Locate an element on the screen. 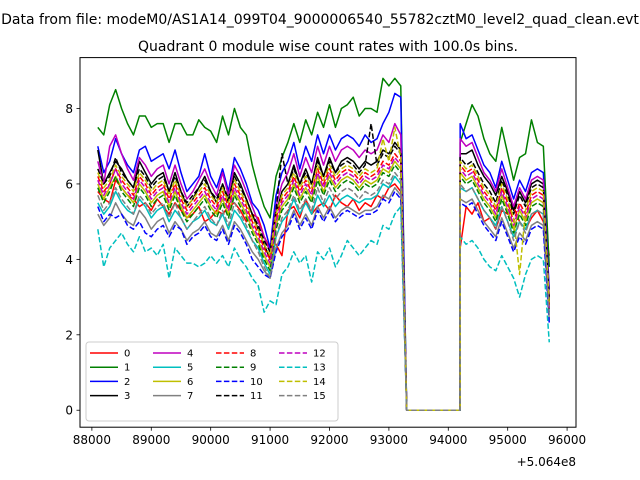 The image size is (640, 480). legend-label-8: 8 is located at coordinates (253, 354).